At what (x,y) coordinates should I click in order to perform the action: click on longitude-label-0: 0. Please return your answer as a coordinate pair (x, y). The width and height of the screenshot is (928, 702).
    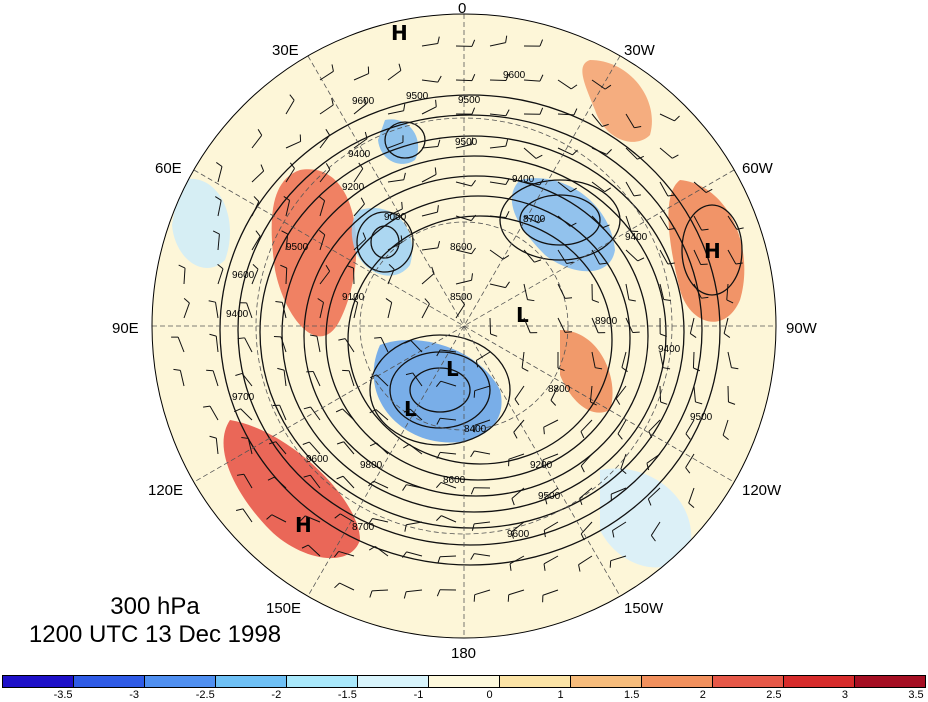
    Looking at the image, I should click on (462, 8).